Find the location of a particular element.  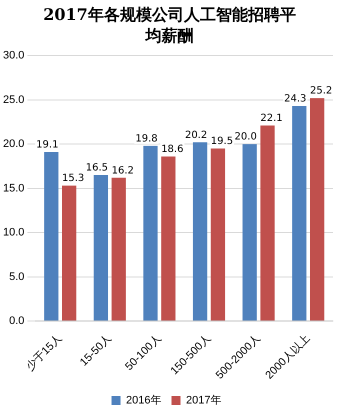

data-label: 24.3 is located at coordinates (295, 99).